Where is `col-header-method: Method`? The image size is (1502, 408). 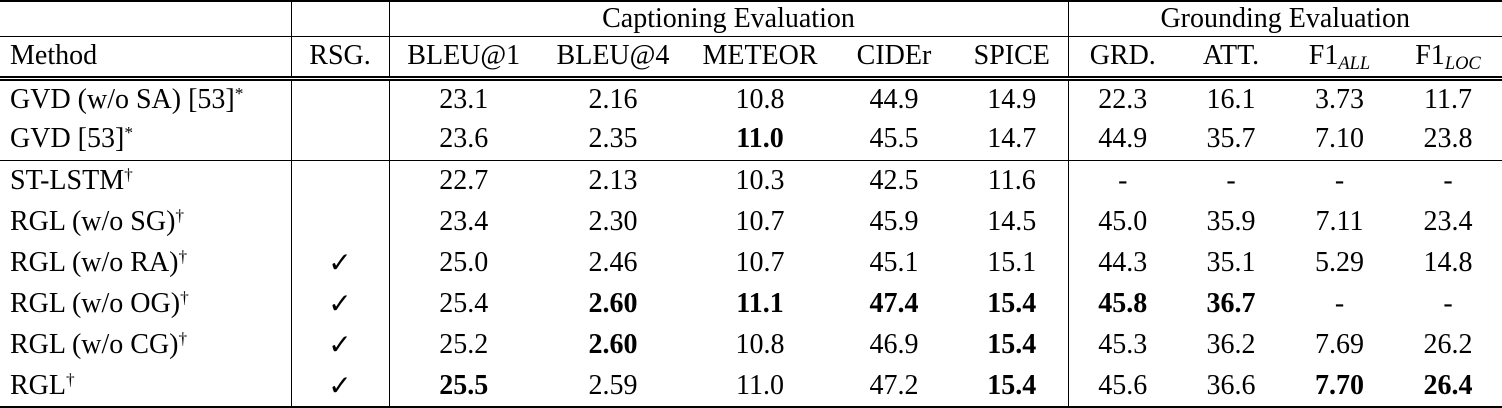 col-header-method: Method is located at coordinates (146, 58).